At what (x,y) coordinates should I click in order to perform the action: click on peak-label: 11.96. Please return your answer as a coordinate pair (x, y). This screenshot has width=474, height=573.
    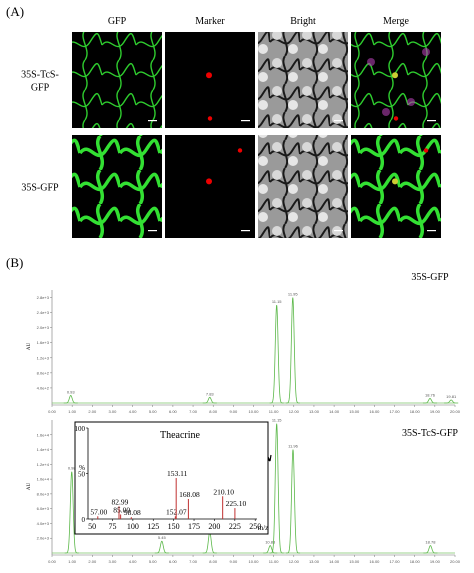
    Looking at the image, I should click on (293, 446).